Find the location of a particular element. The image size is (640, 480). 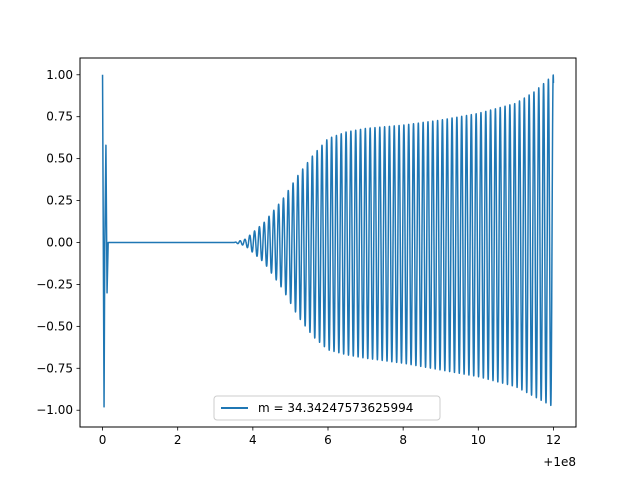

legend-box is located at coordinates (327, 408).